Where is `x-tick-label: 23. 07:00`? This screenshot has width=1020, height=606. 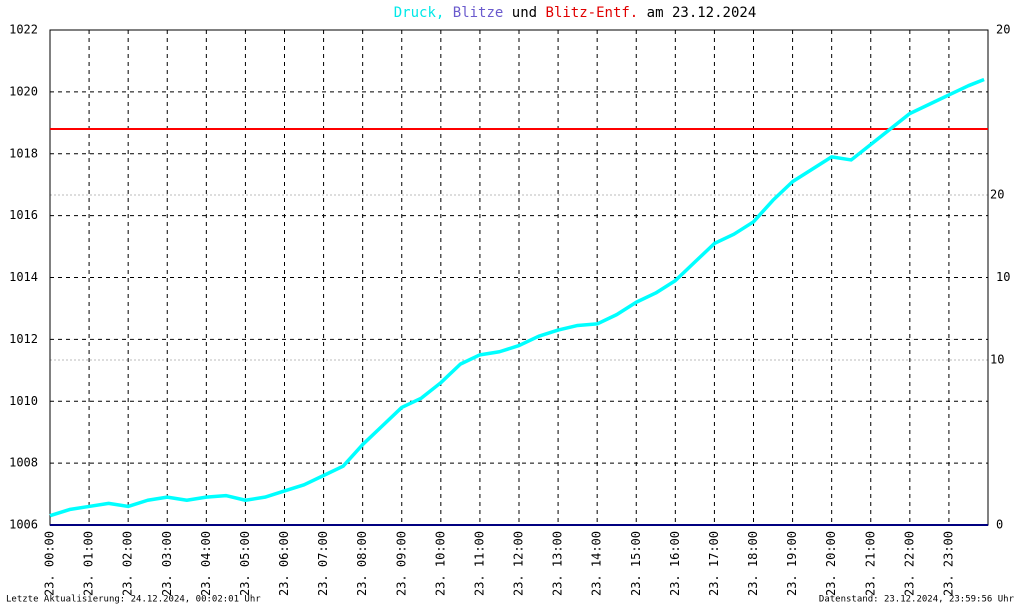
x-tick-label: 23. 07:00 is located at coordinates (323, 563).